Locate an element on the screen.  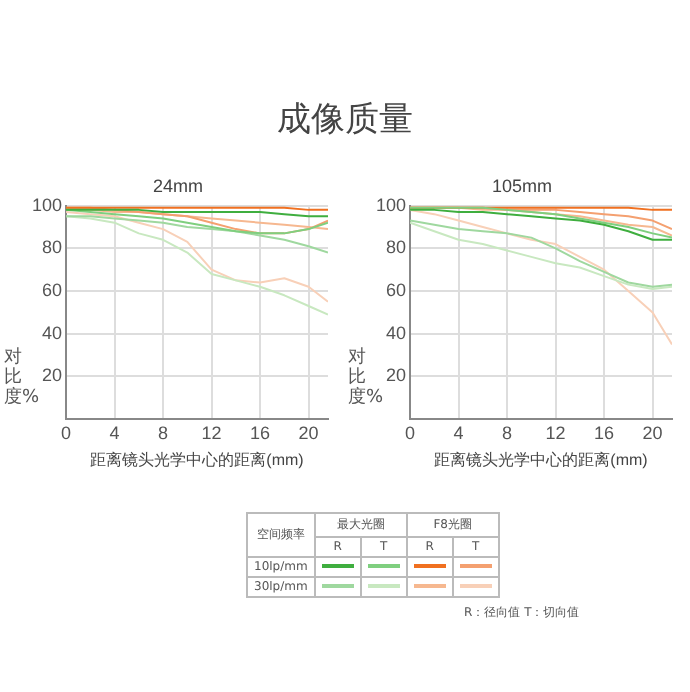
text: 成像质量 is located at coordinates (345, 120).